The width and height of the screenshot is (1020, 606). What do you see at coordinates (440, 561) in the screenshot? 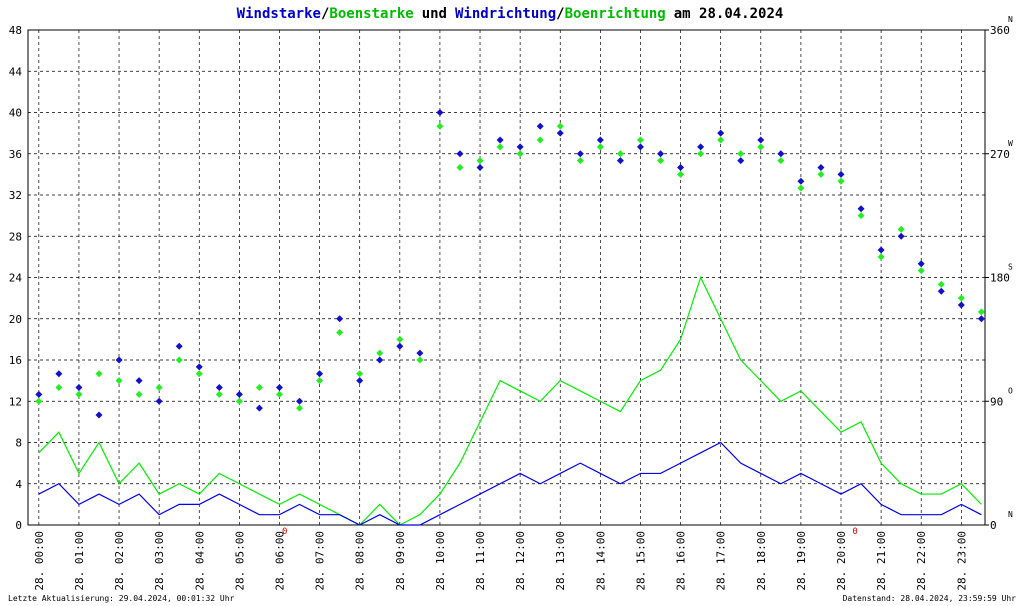
I see `x-tick-label: 28. 10:00` at bounding box center [440, 561].